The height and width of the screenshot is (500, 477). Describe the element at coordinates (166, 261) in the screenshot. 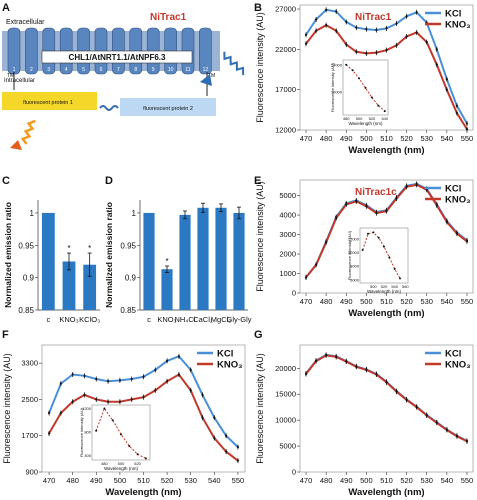

I see `significance-asterisk: *` at that location.